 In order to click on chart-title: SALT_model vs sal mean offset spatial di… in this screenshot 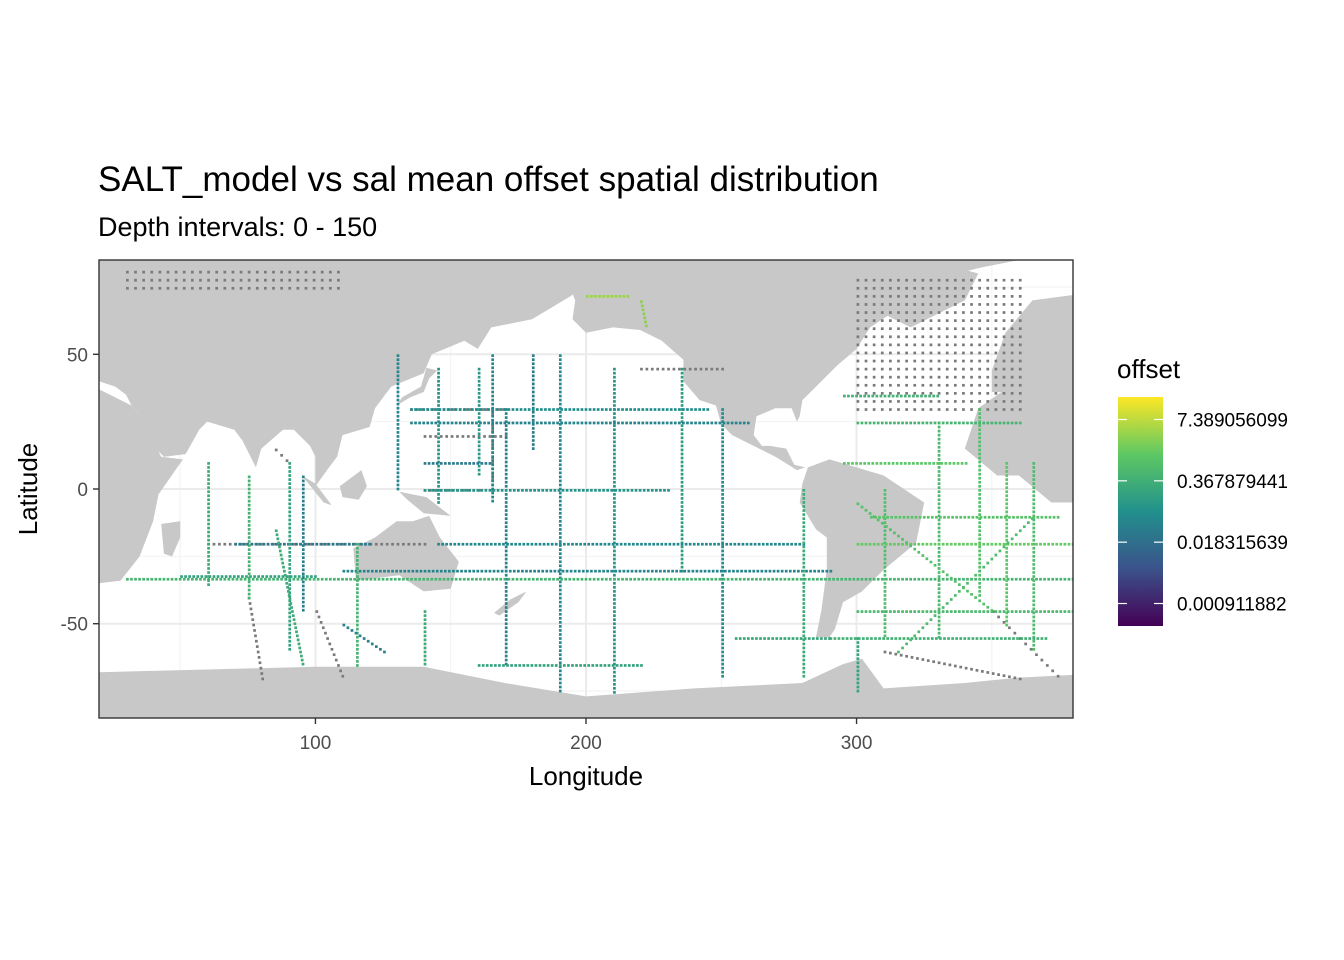, I will do `click(488, 179)`.